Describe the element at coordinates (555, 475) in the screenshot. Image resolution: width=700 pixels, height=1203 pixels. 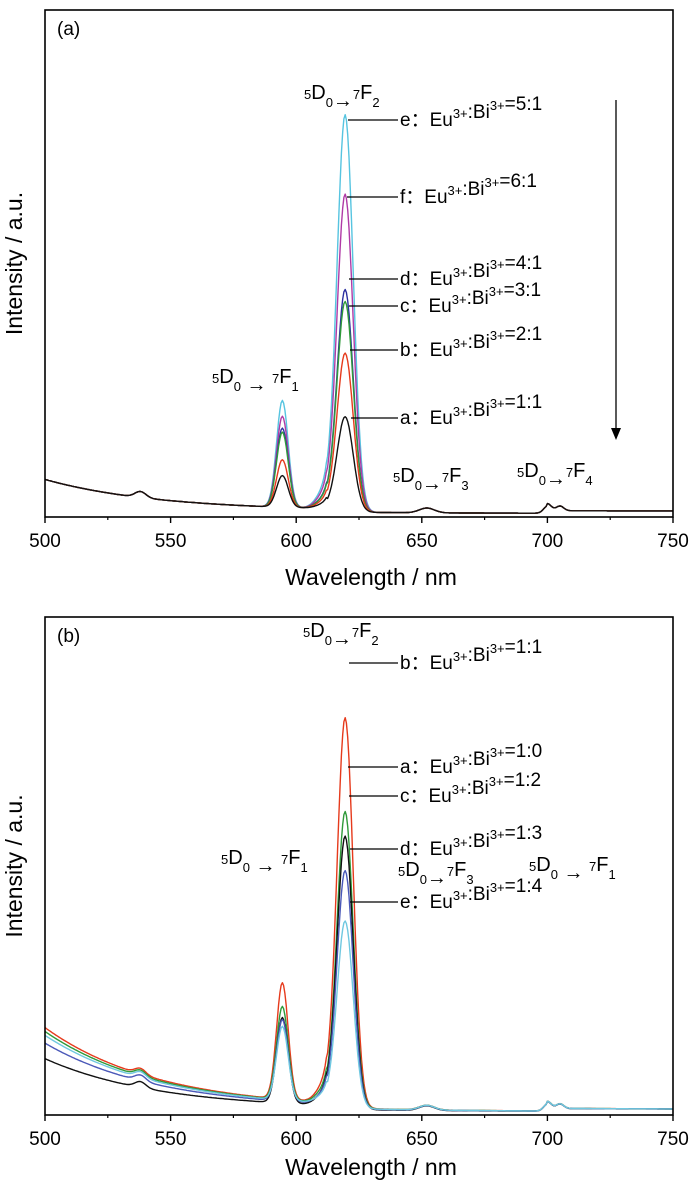
I see `transition-annotation-t4: 5D0→7F4` at that location.